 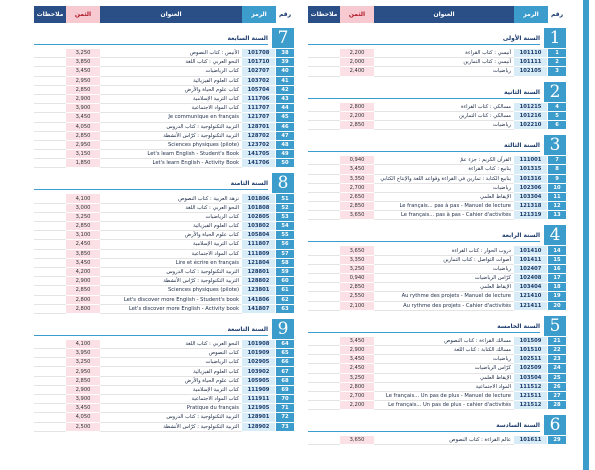 I want to click on table-row: 3 102105 رياضيات 2,400, so click(x=437, y=72).